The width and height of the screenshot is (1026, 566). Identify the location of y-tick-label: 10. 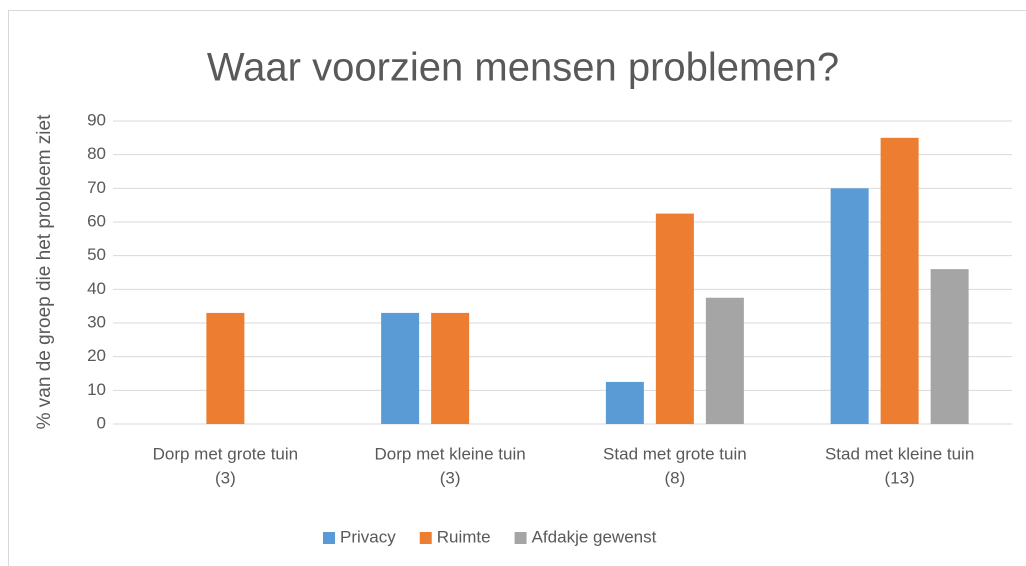
(96, 389).